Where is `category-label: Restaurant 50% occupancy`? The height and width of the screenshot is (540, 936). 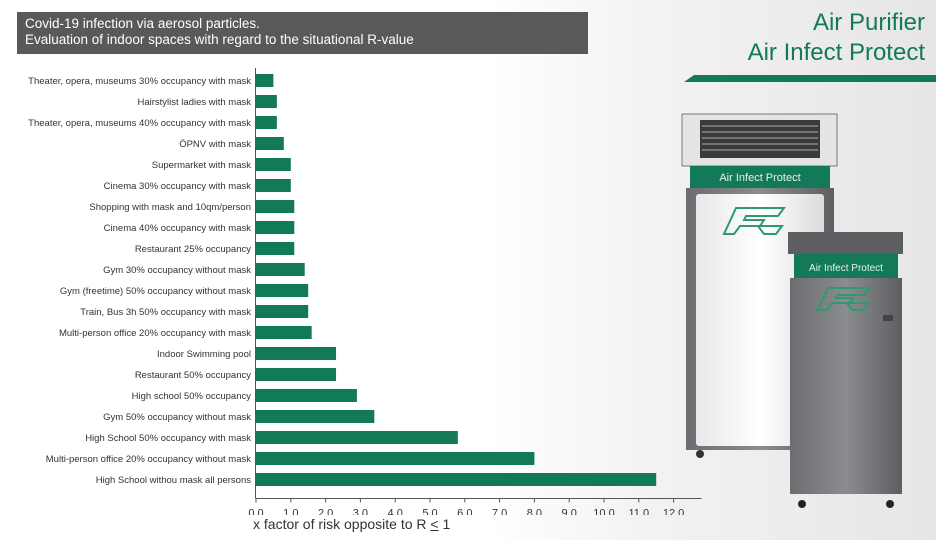
category-label: Restaurant 50% occupancy is located at coordinates (193, 375).